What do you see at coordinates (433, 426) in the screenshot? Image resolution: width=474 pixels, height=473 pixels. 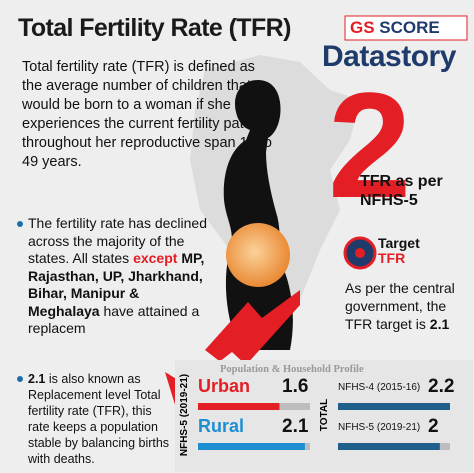 I see `row-value: 2` at bounding box center [433, 426].